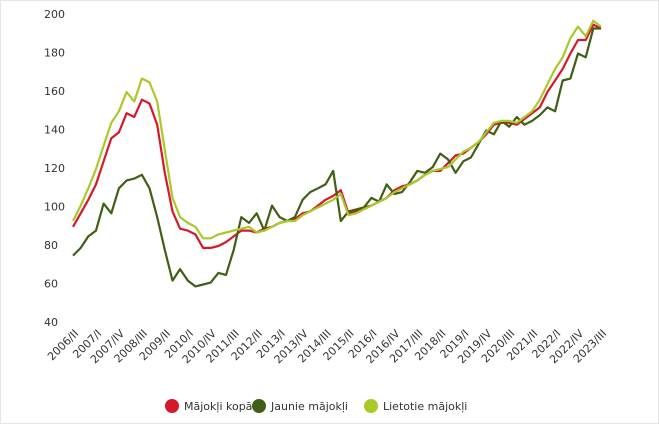 This screenshot has width=659, height=424. I want to click on y-tick-label: 60, so click(51, 284).